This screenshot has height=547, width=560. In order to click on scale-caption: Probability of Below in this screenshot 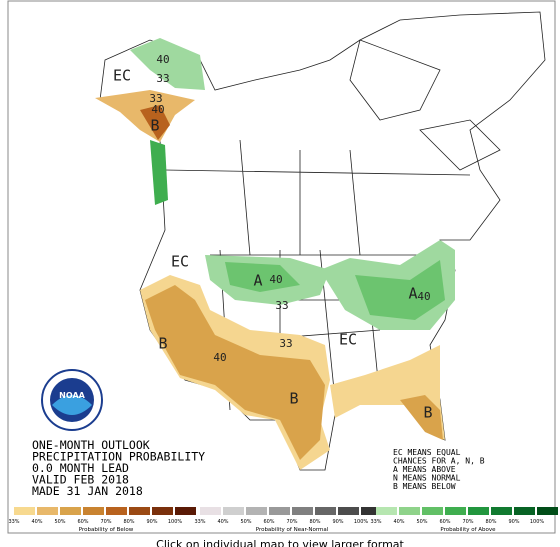, I will do `click(106, 530)`.